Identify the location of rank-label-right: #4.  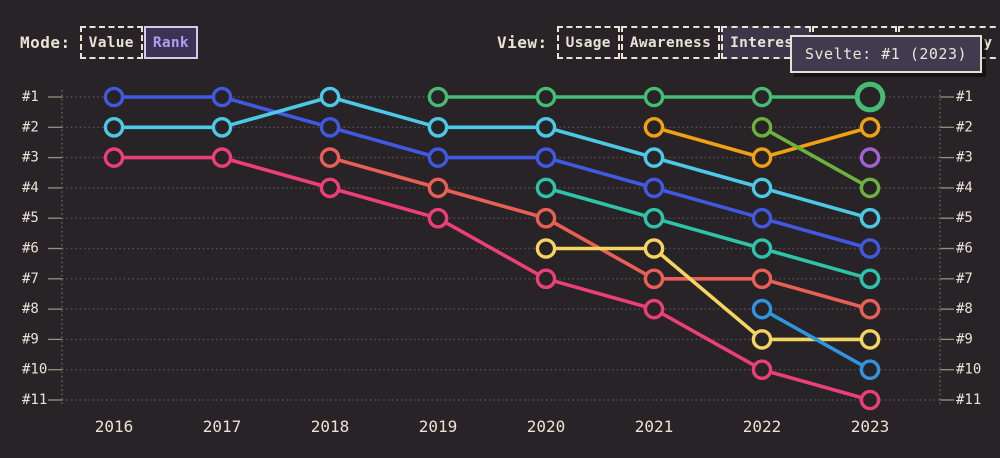
(964, 188).